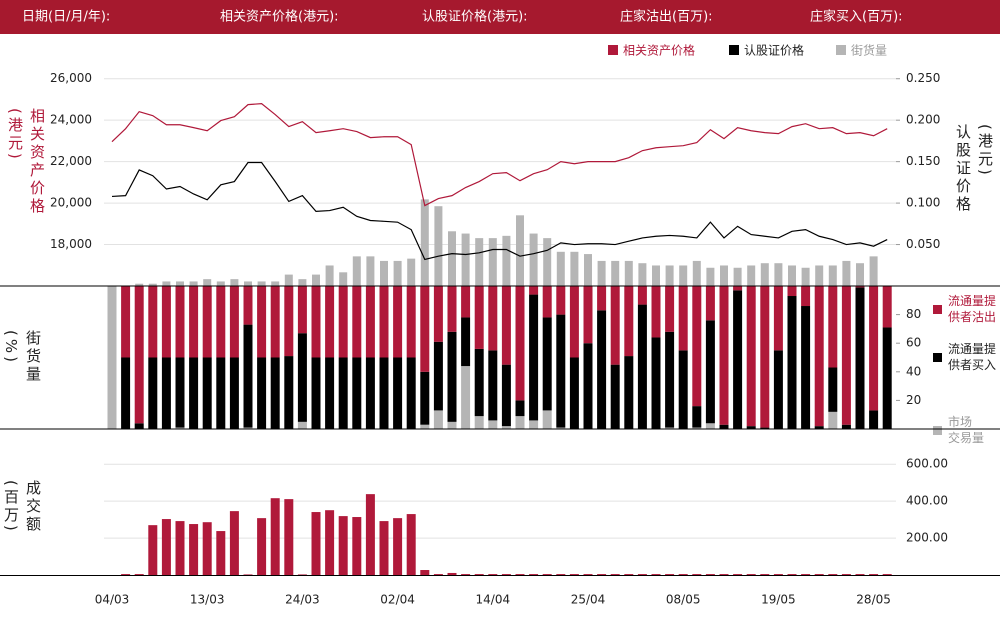  I want to click on header-bar, so click(500, 17).